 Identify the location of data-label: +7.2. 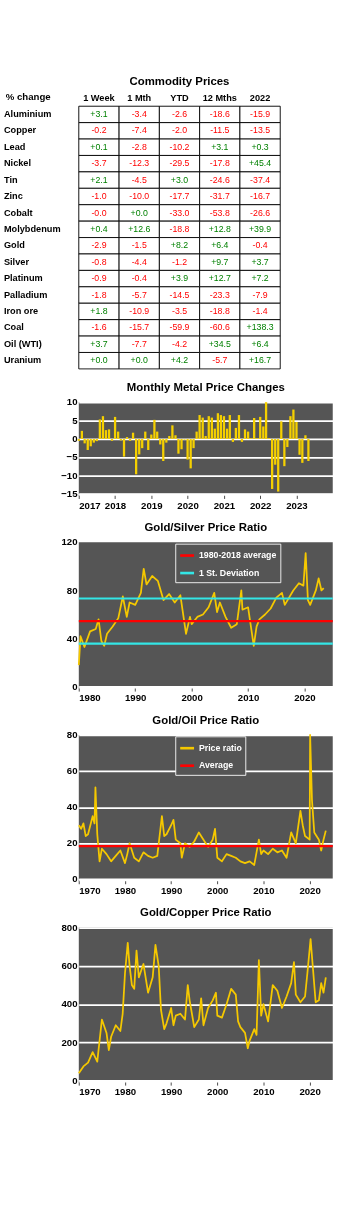
(260, 278).